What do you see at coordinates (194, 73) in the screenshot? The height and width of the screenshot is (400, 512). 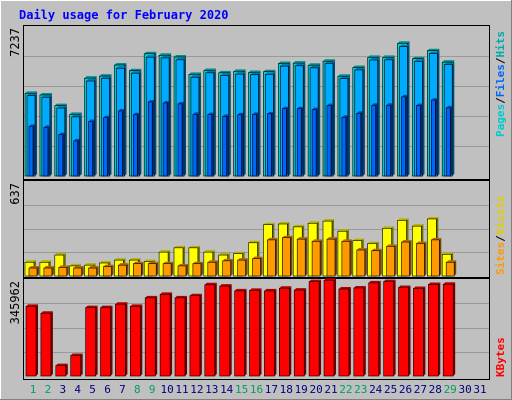 I see `bar-hits-day-12-top` at bounding box center [194, 73].